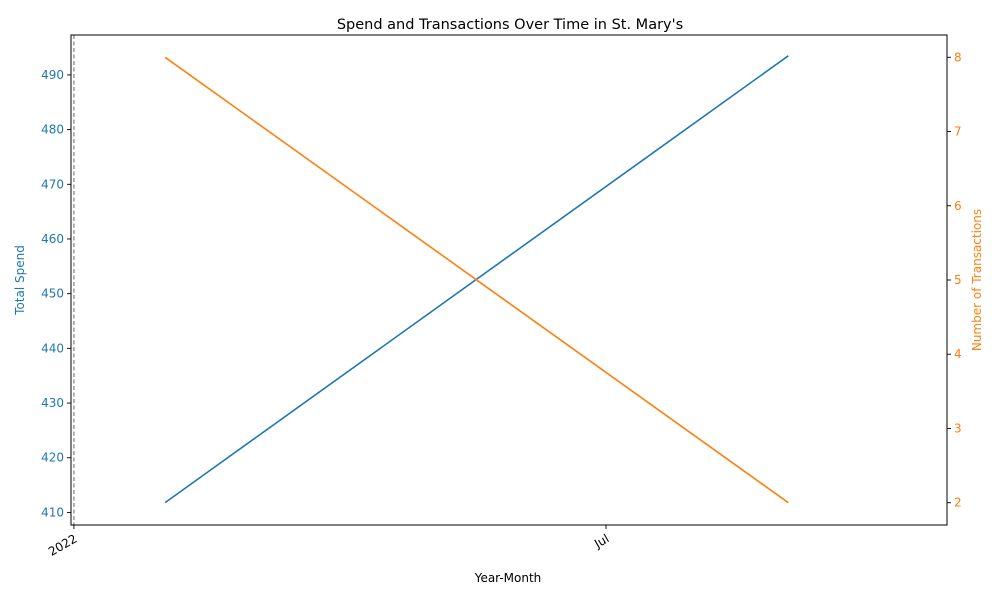 The image size is (1000, 600). Describe the element at coordinates (52, 348) in the screenshot. I see `left-axis-tick-label: 440` at that location.